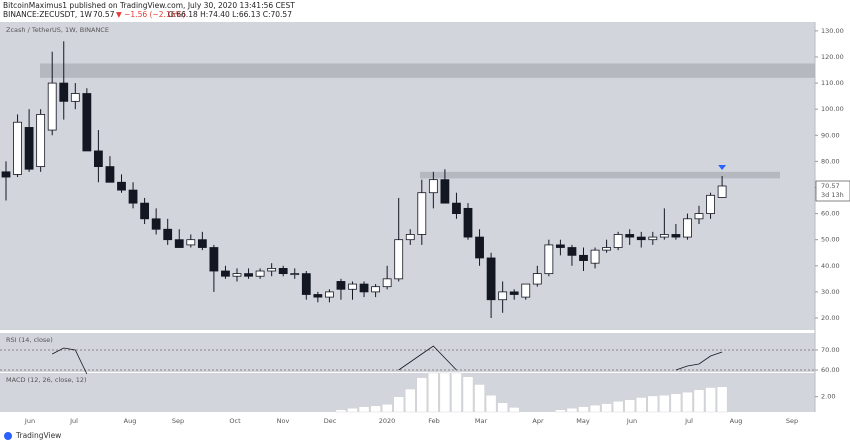  I want to click on price-tag, so click(832, 191).